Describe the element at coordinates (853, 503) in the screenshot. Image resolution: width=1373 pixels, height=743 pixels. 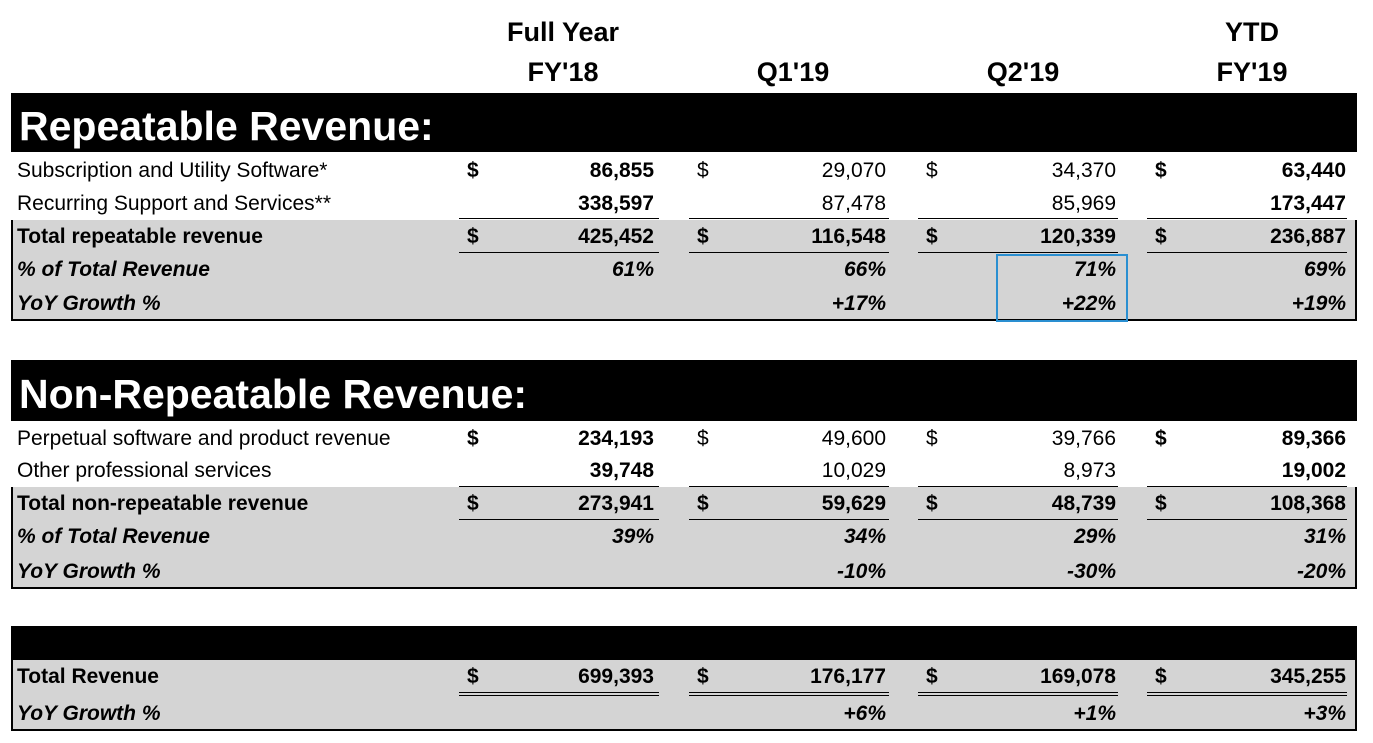
I see `value-q1: 59,629` at that location.